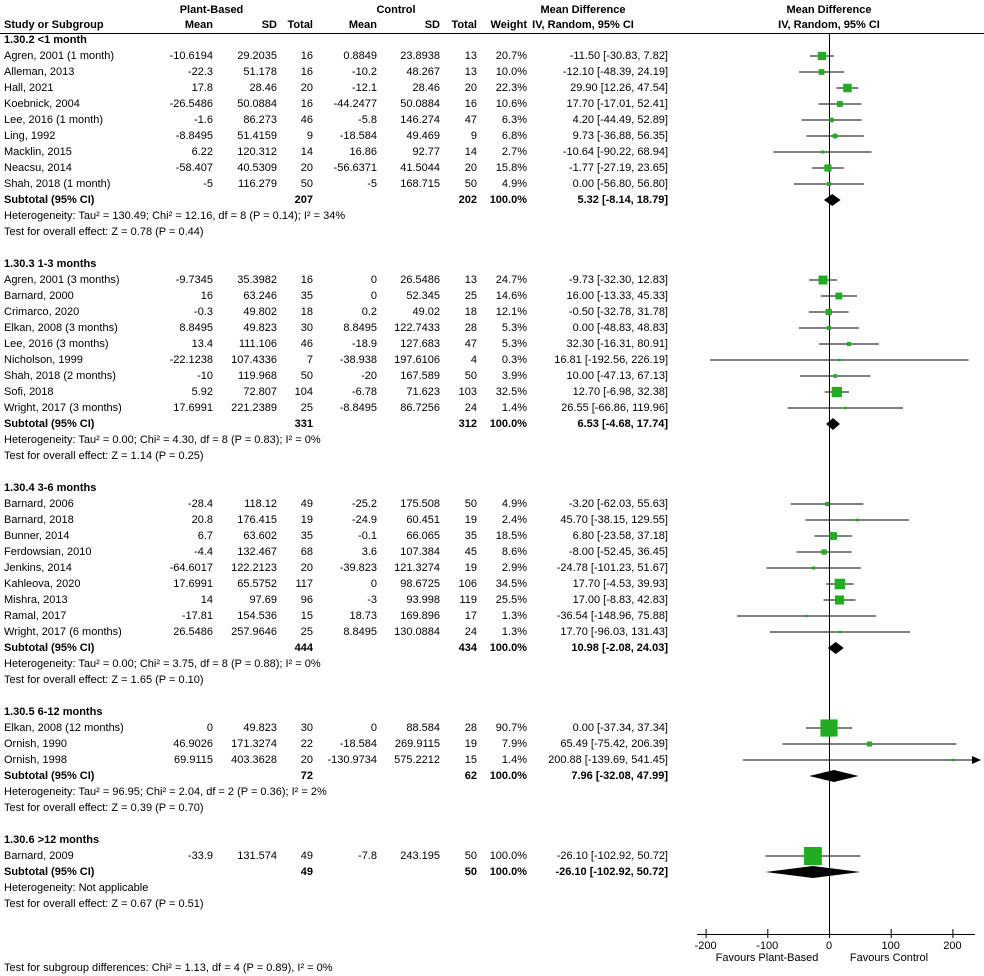  What do you see at coordinates (620, 136) in the screenshot?
I see `md-ci-text: 9.73 [-36.88, 56.35]` at bounding box center [620, 136].